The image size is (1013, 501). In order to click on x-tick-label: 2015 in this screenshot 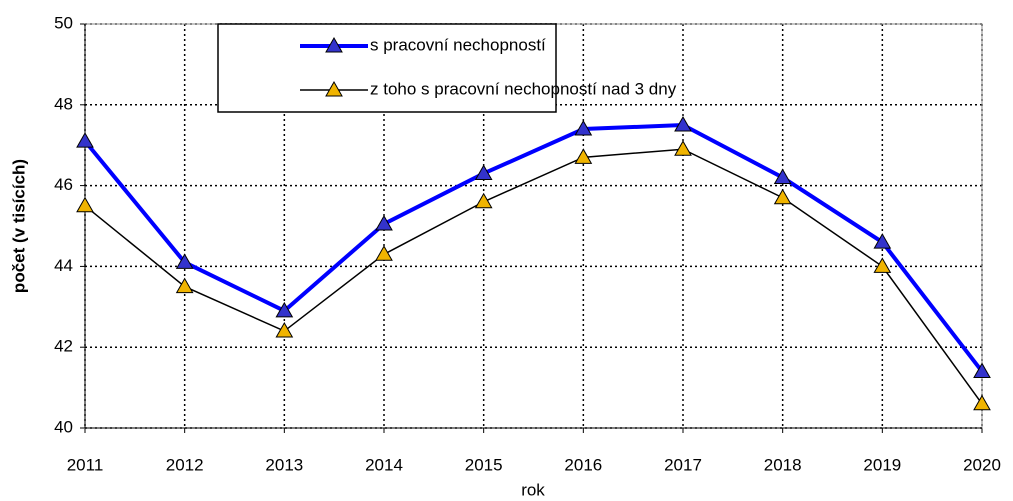, I will do `click(484, 464)`.